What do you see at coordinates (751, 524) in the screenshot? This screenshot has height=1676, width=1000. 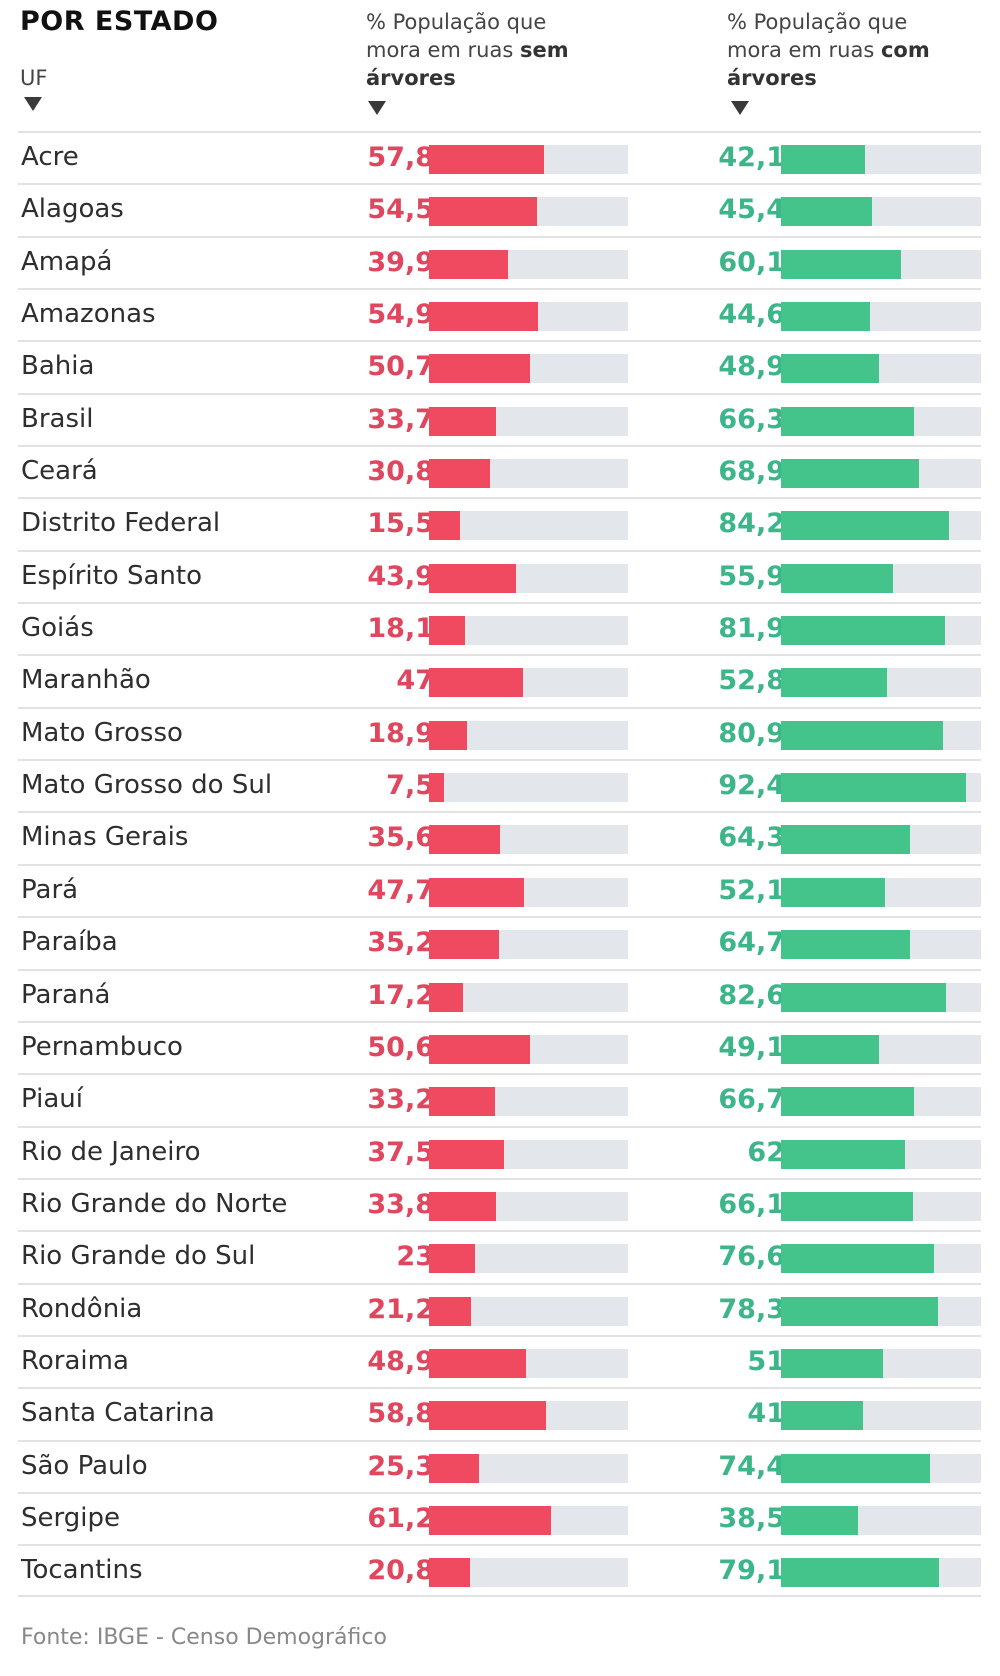 I see `com-arvores-value-label: 84,2` at bounding box center [751, 524].